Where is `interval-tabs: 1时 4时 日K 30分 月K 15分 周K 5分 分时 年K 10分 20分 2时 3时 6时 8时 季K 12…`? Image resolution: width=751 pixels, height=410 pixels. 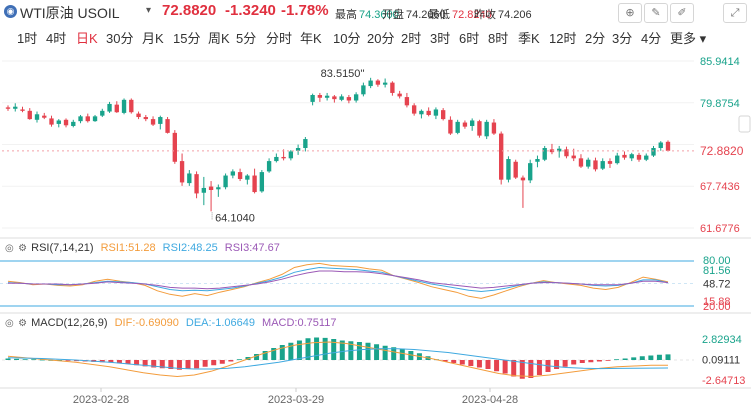
interval-tabs: 1时 4时 日K 30分 月K 15分 周K 5分 分时 年K 10分 20分 2时 3时 6时 8时 季K 12… is located at coordinates (375, 36).